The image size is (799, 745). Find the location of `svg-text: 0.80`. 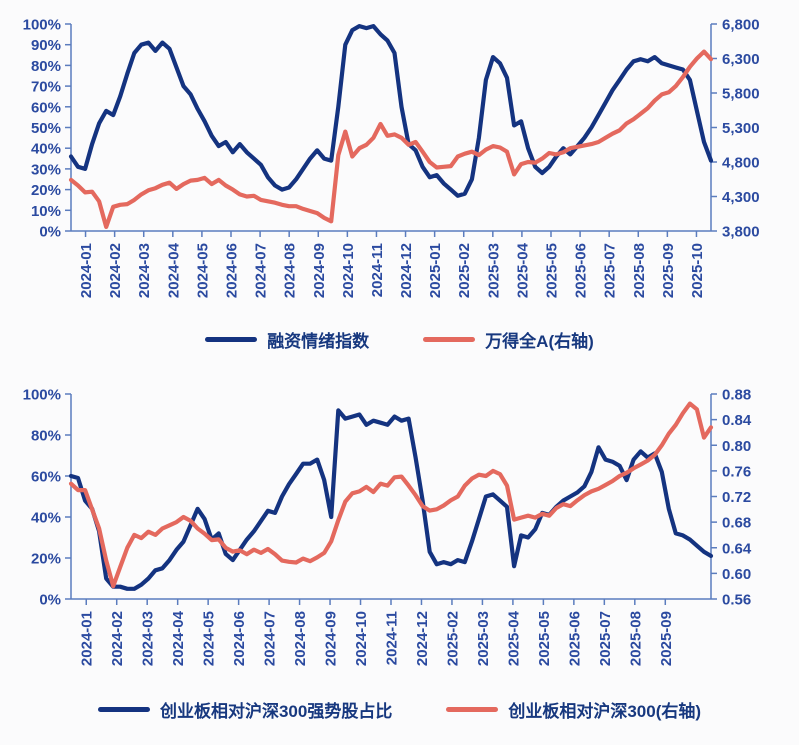

svg-text: 0.80 is located at coordinates (736, 446).